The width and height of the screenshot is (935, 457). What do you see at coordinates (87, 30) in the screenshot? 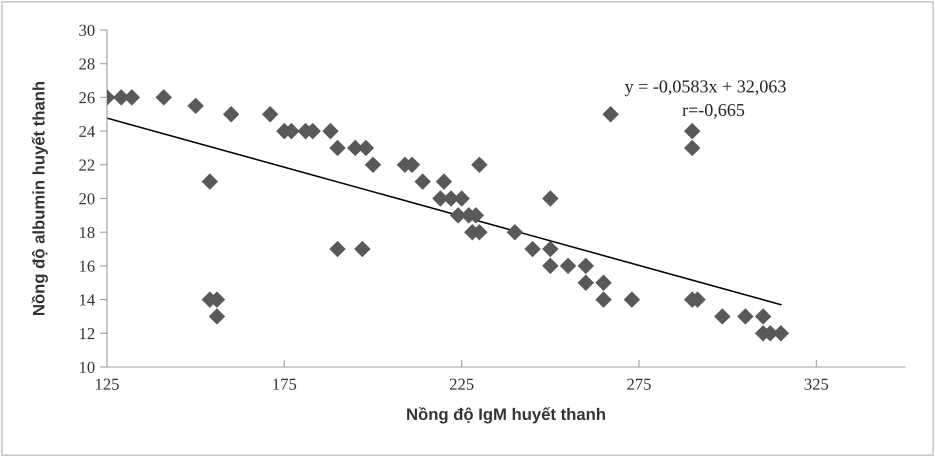
I see `y-tick-label: 30` at bounding box center [87, 30].